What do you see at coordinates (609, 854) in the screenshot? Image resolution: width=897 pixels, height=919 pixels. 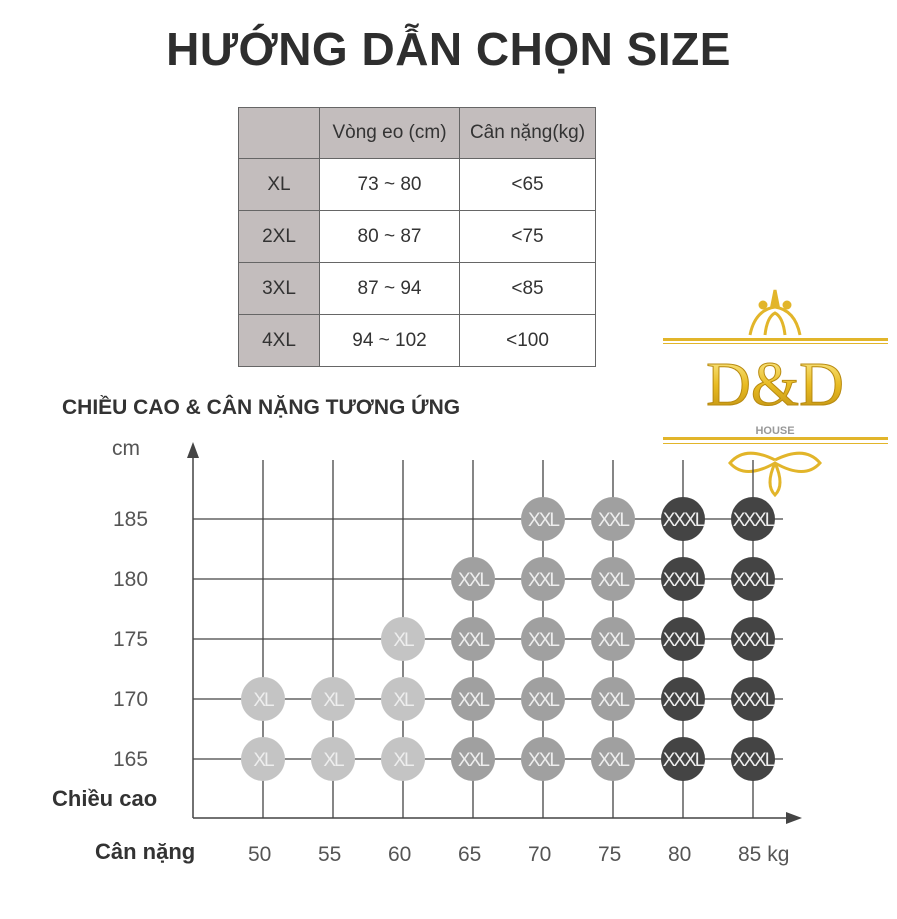 I see `x-tick-label: 75` at bounding box center [609, 854].